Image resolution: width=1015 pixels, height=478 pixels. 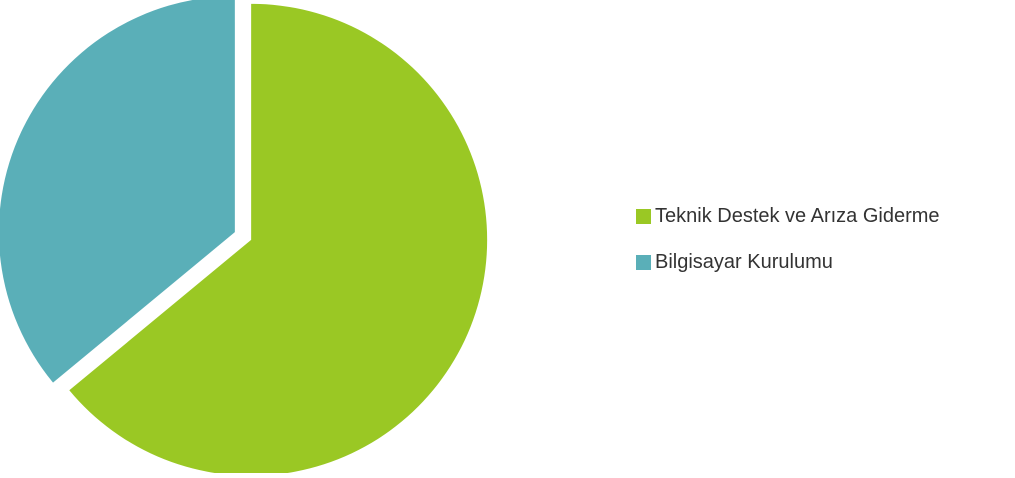 I want to click on legend-label-teknik-destek: Teknik Destek ve Arıza Giderme, so click(x=797, y=216).